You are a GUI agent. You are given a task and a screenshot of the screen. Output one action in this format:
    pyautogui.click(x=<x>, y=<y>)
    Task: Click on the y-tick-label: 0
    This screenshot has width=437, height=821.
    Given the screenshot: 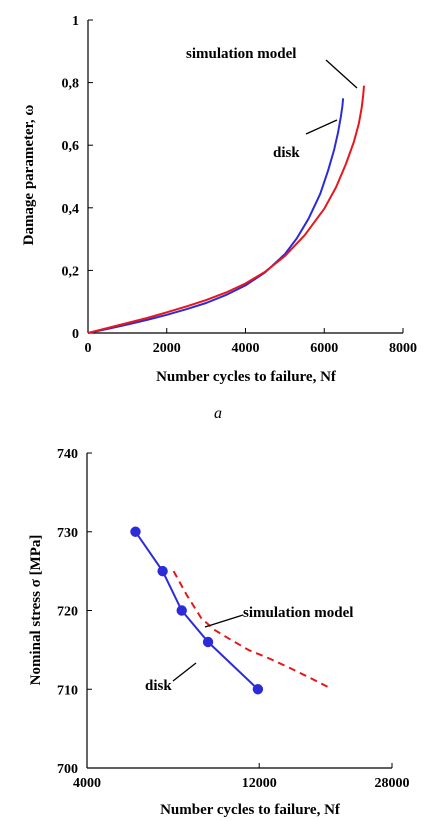 What is the action you would take?
    pyautogui.click(x=75, y=334)
    